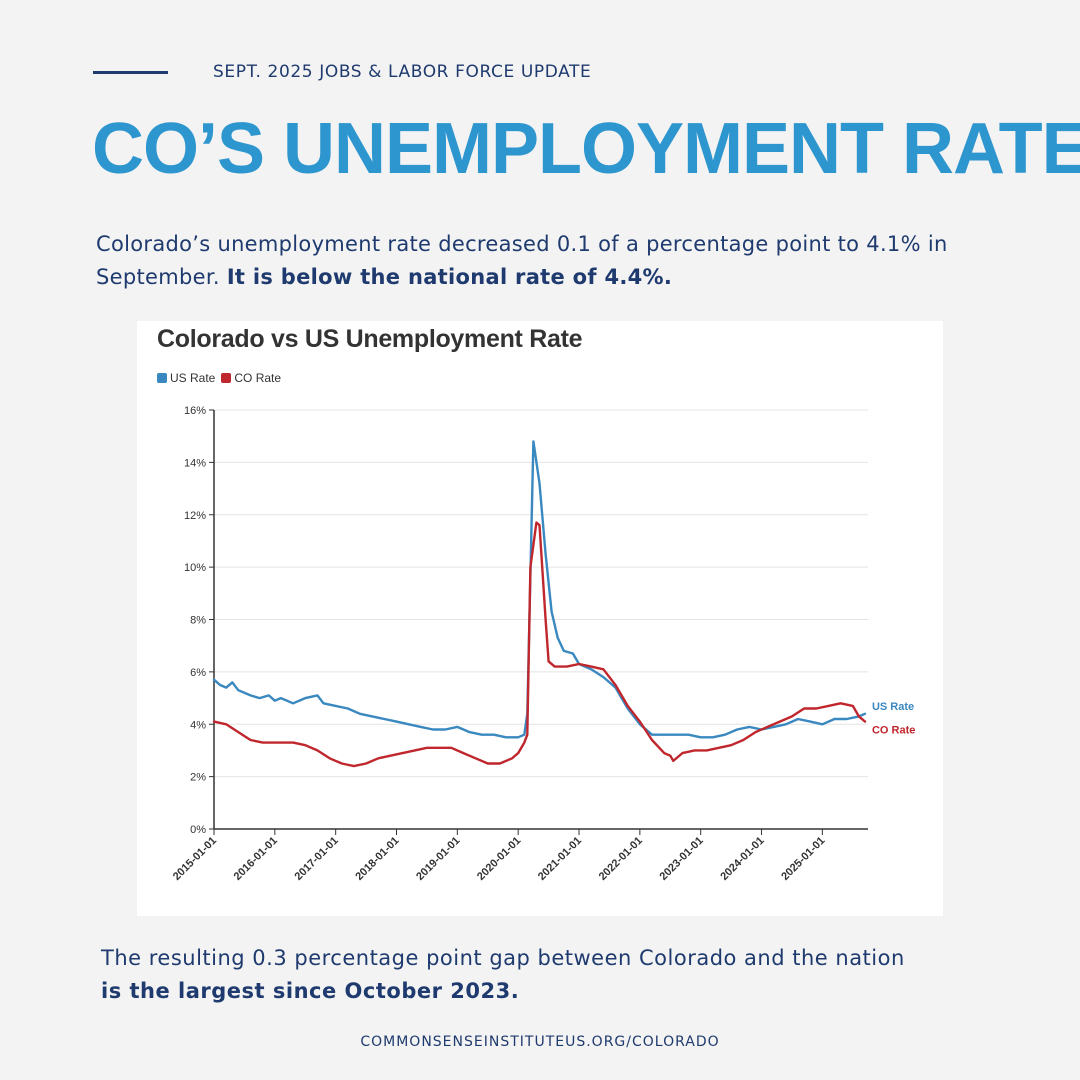 The width and height of the screenshot is (1080, 1080). Describe the element at coordinates (258, 378) in the screenshot. I see `legend-co-label: CO Rate` at that location.